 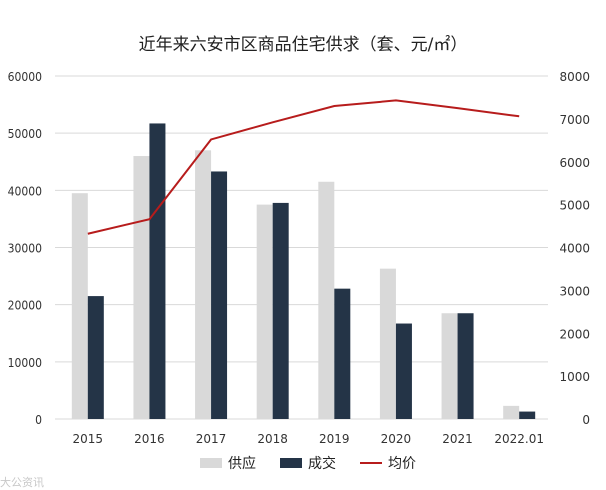 What do you see at coordinates (574, 249) in the screenshot?
I see `y-right-tick-label: 4000` at bounding box center [574, 249].